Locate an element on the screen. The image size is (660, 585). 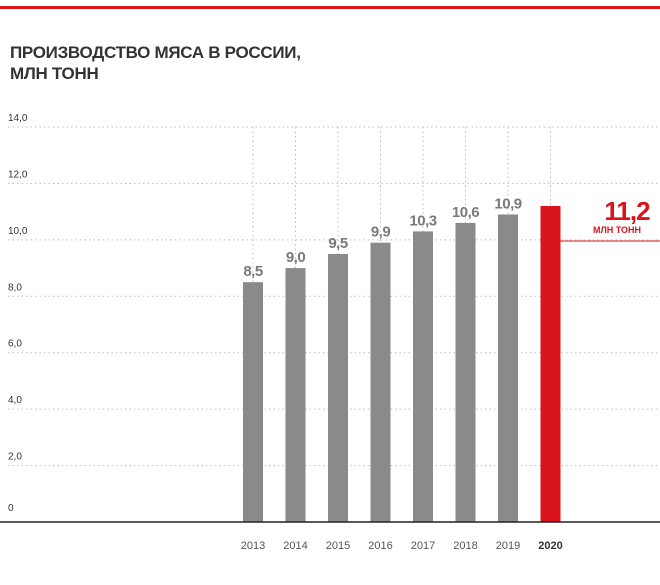
data-label-2018: 10,6 is located at coordinates (465, 212).